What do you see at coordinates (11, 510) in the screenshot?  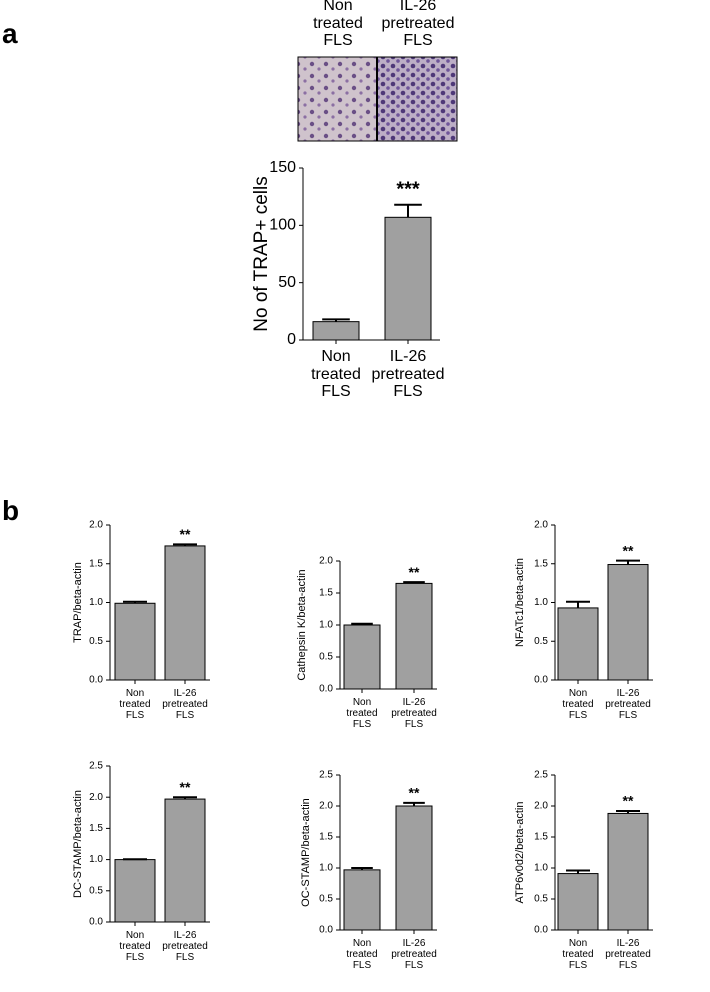 I see `panel-label: b` at bounding box center [11, 510].